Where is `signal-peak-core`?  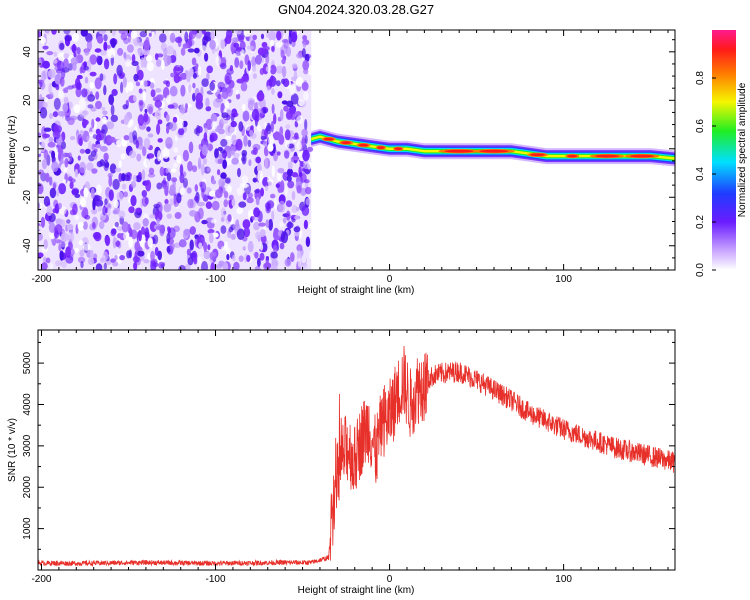
signal-peak-core is located at coordinates (363, 145).